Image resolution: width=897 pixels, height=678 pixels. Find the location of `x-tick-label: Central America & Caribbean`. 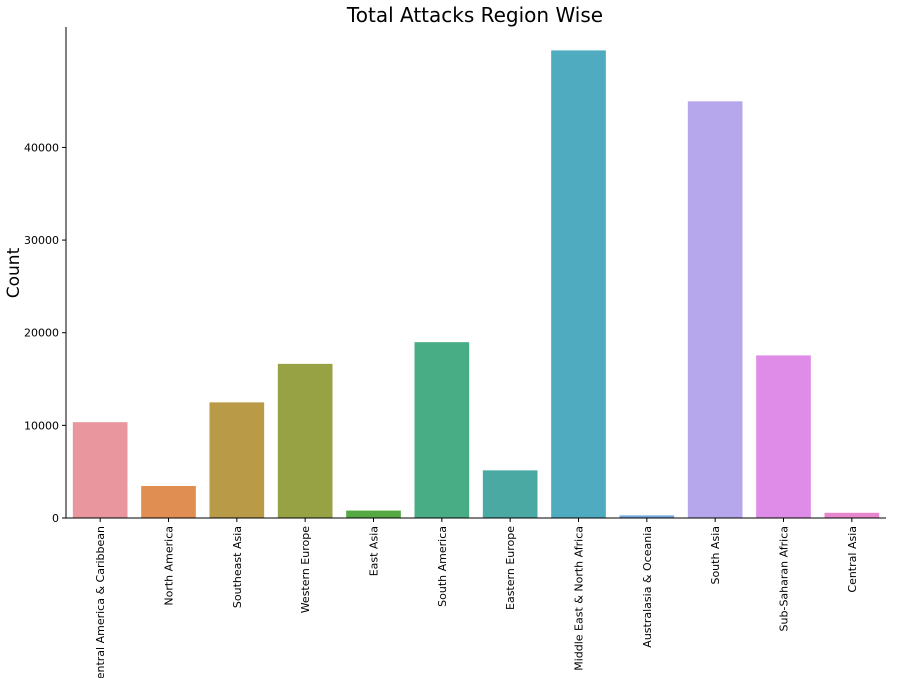

x-tick-label: Central America & Caribbean is located at coordinates (100, 602).